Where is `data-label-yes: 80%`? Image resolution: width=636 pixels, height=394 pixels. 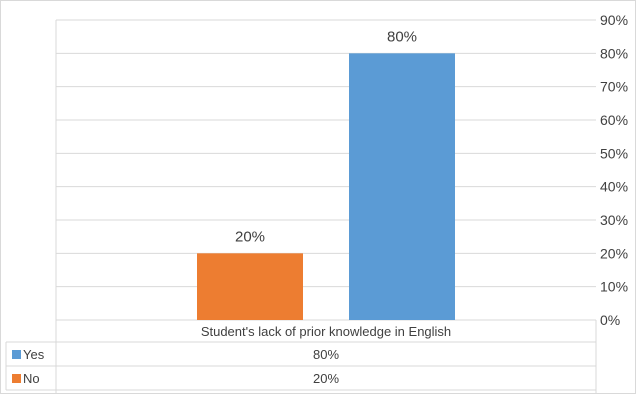
data-label-yes: 80% is located at coordinates (402, 36).